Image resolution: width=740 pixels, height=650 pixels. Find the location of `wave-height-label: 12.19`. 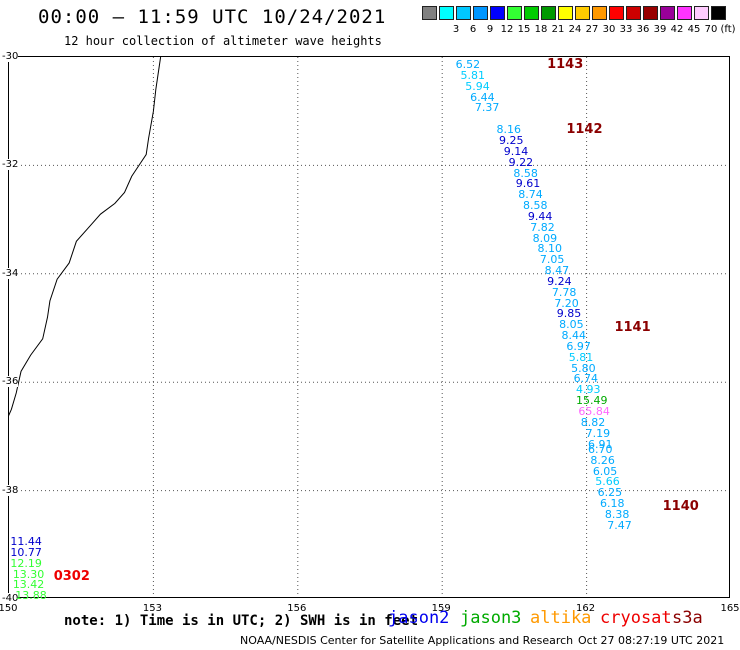

wave-height-label: 12.19 is located at coordinates (26, 563).